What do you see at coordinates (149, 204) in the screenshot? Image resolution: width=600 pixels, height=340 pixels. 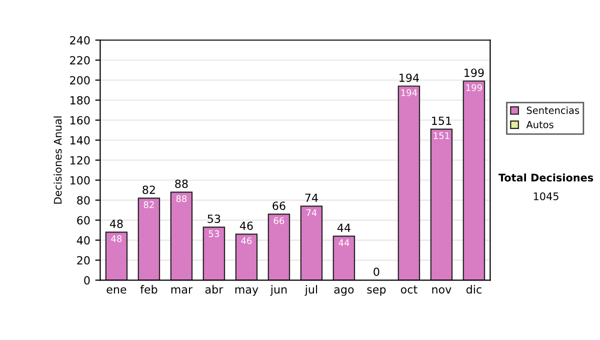 I see `data-label: 82` at bounding box center [149, 204].